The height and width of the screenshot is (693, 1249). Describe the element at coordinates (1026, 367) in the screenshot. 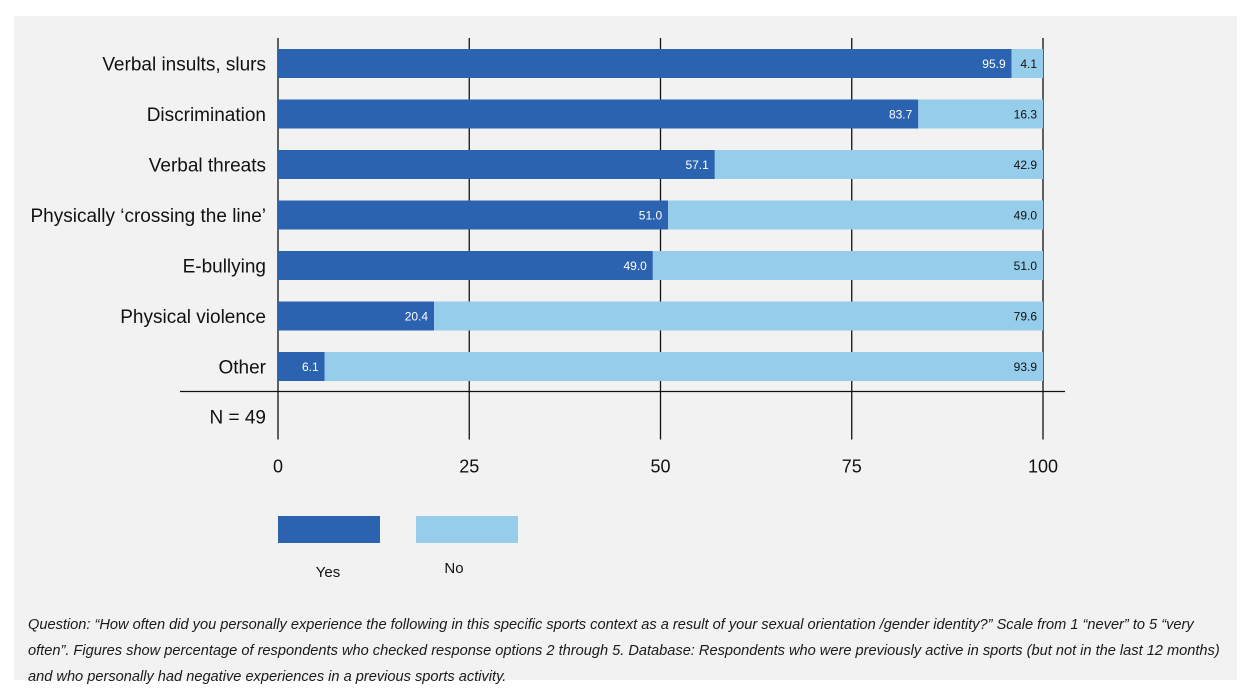

I see `value-label-no-6: 93.9` at that location.